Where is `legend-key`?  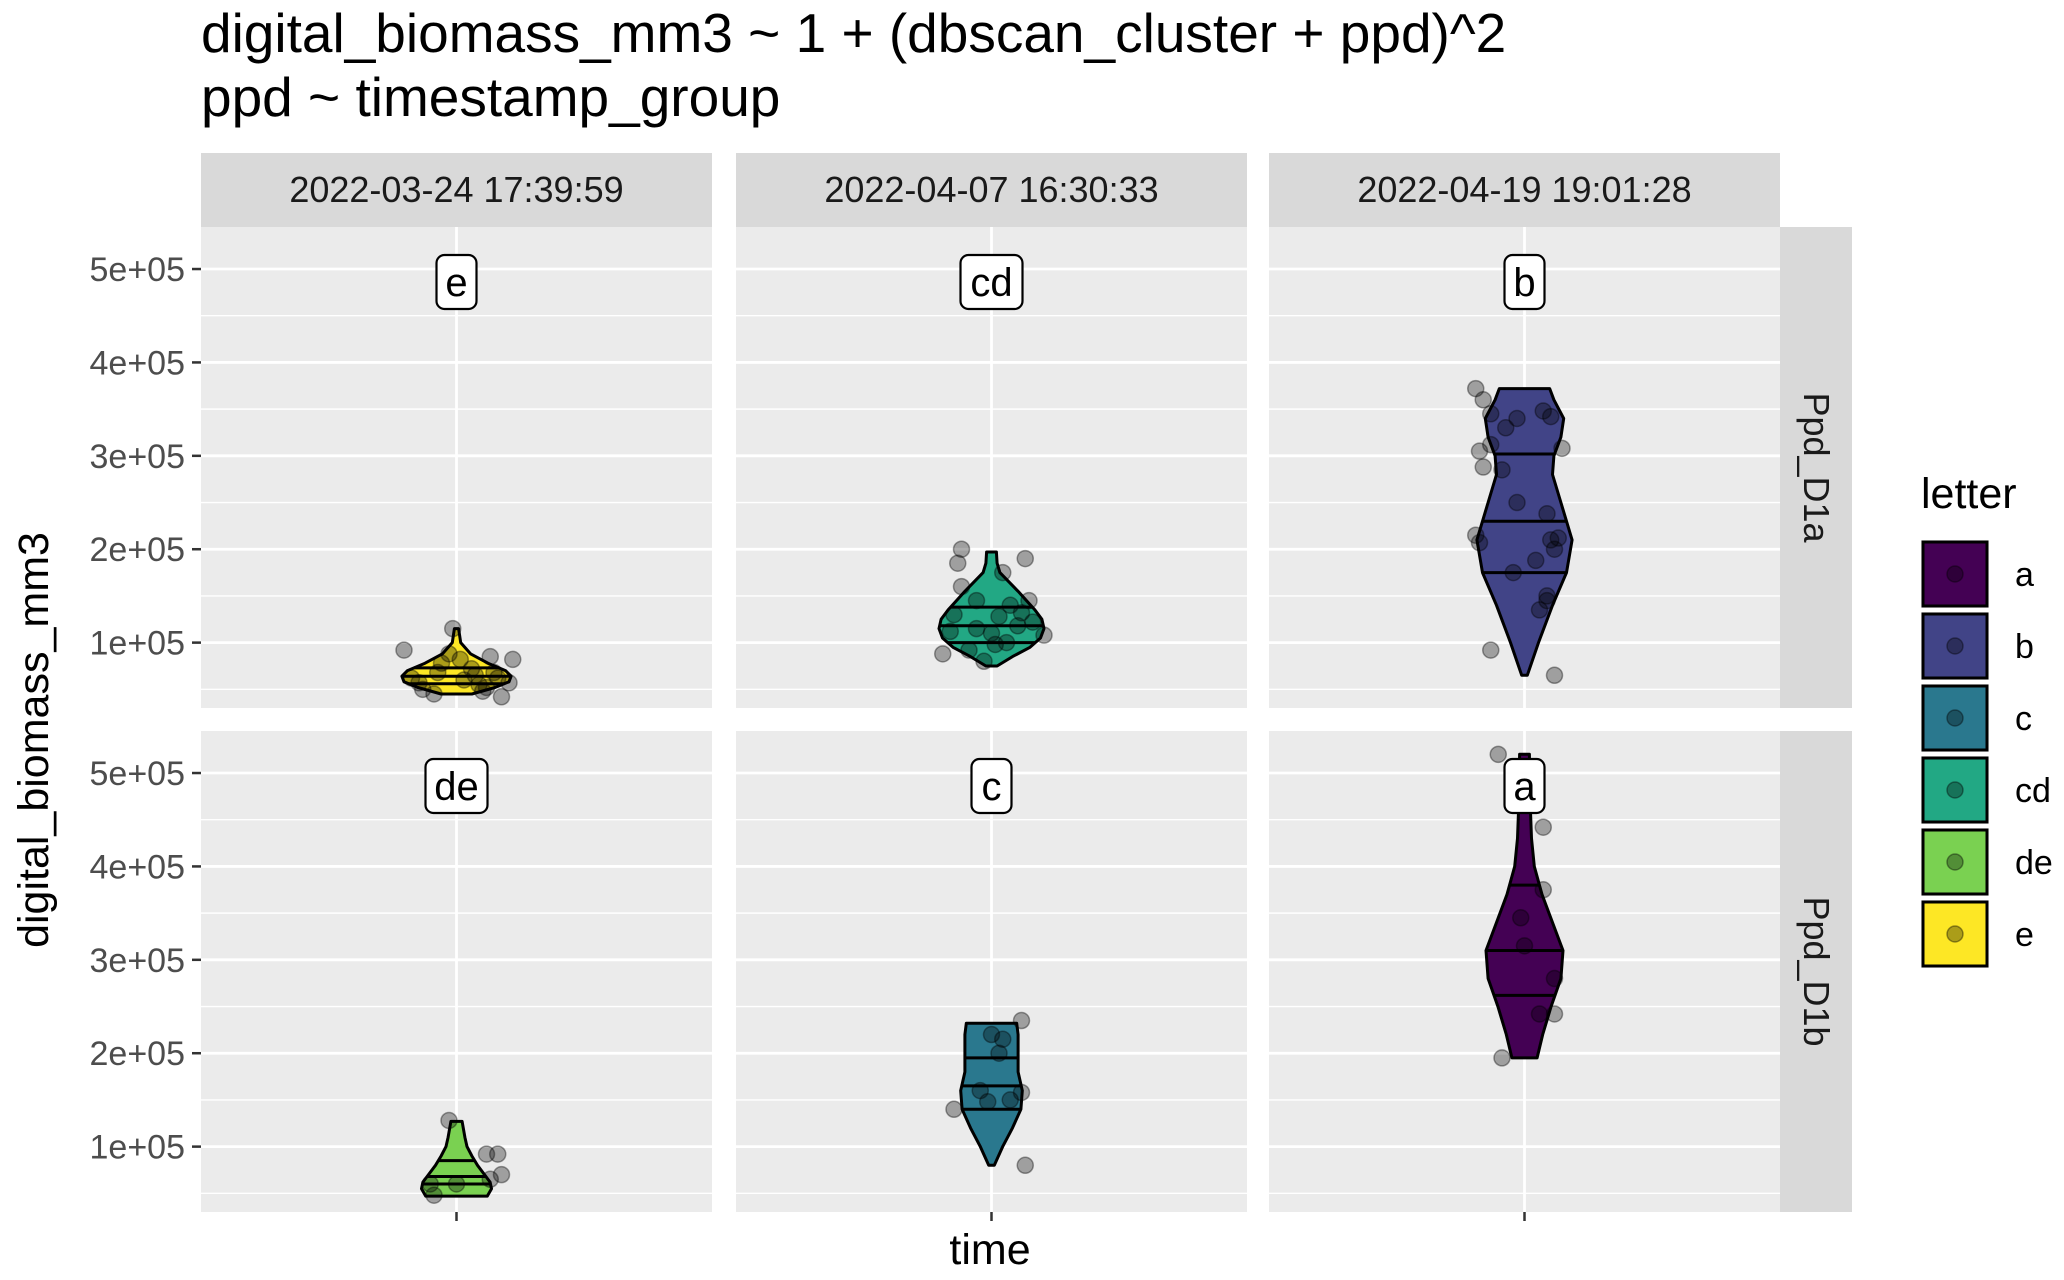
legend-key is located at coordinates (1955, 862).